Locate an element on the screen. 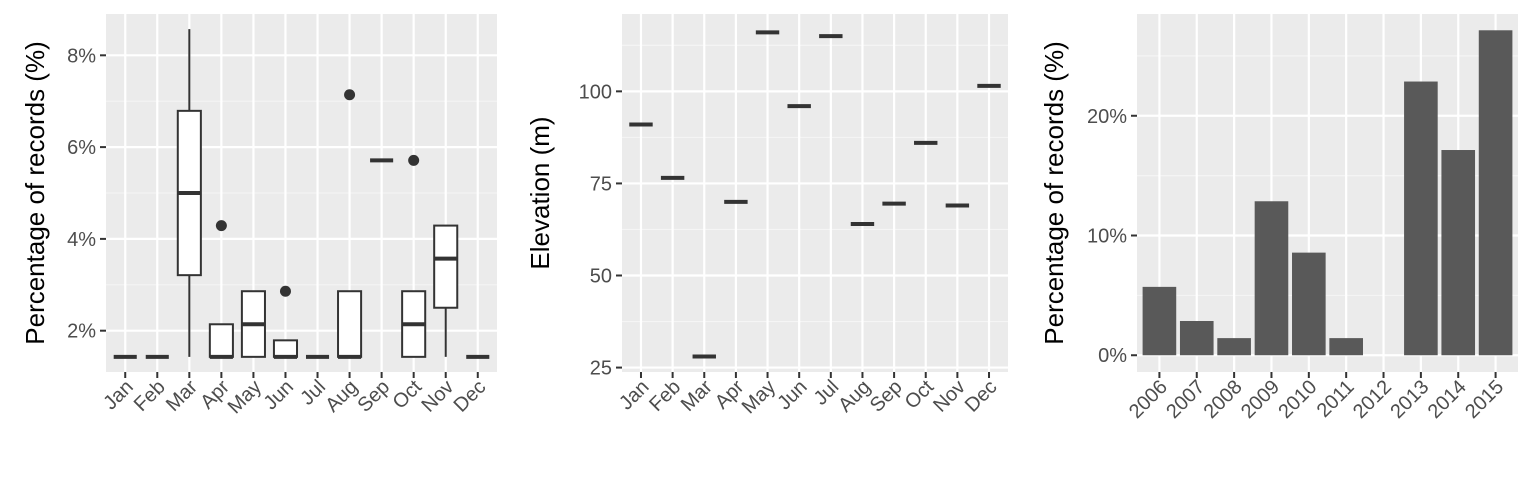  box-nov is located at coordinates (446, 290).